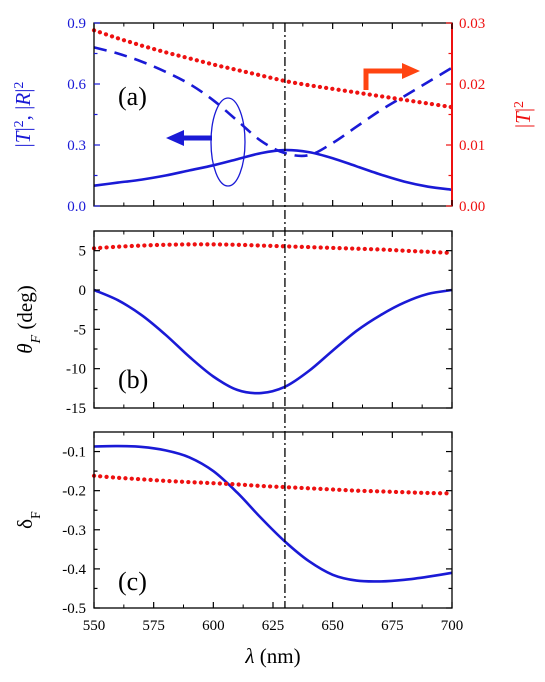 The width and height of the screenshot is (545, 682). What do you see at coordinates (76, 85) in the screenshot?
I see `y-tick-label: 0.6` at bounding box center [76, 85].